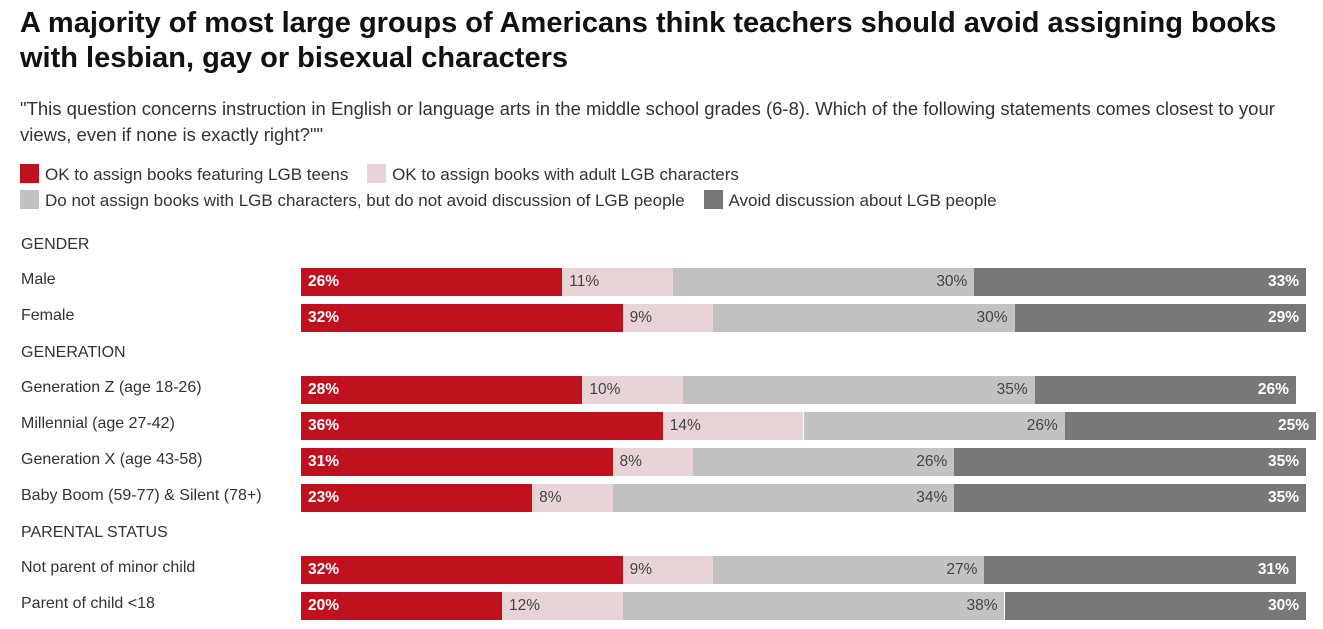 This screenshot has height=629, width=1323. I want to click on data-label: 11%, so click(584, 281).